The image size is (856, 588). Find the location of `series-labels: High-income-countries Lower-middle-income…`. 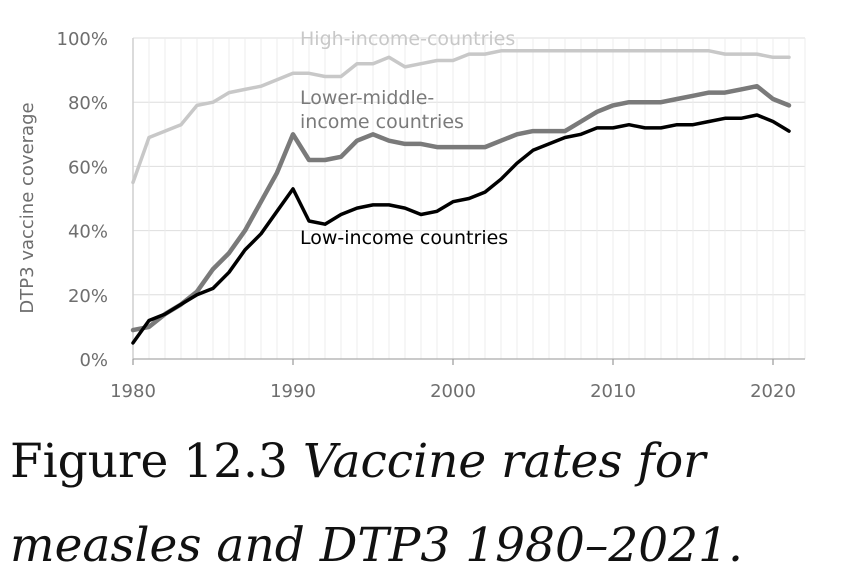

series-labels: High-income-countries Lower-middle-income… is located at coordinates (407, 138).